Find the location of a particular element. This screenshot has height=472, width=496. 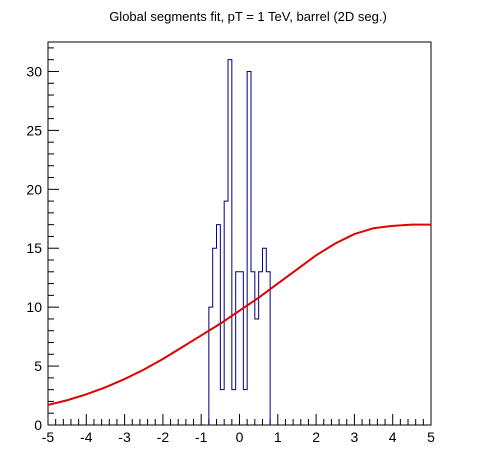

x-tick-label: 4 is located at coordinates (393, 437).